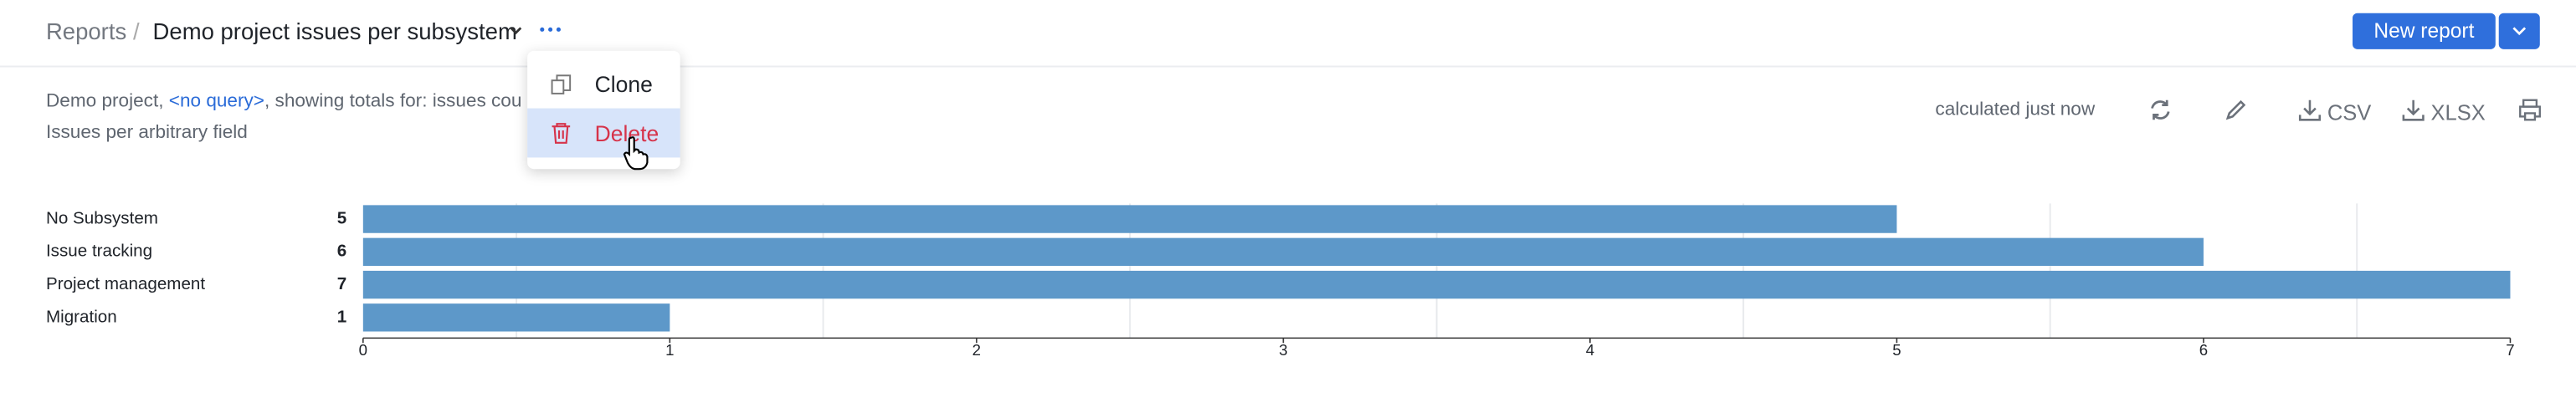 Image resolution: width=2576 pixels, height=418 pixels. What do you see at coordinates (341, 316) in the screenshot?
I see `value-label: 1` at bounding box center [341, 316].